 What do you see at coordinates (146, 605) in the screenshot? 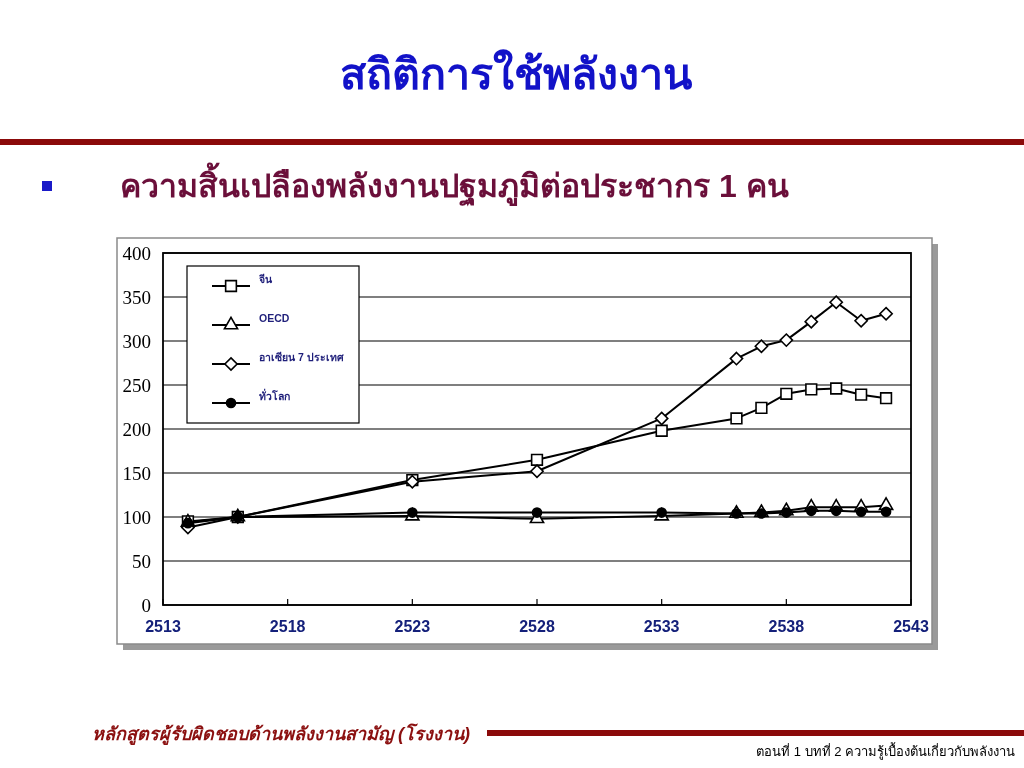
I see `y-tick-label: 0` at bounding box center [146, 605].